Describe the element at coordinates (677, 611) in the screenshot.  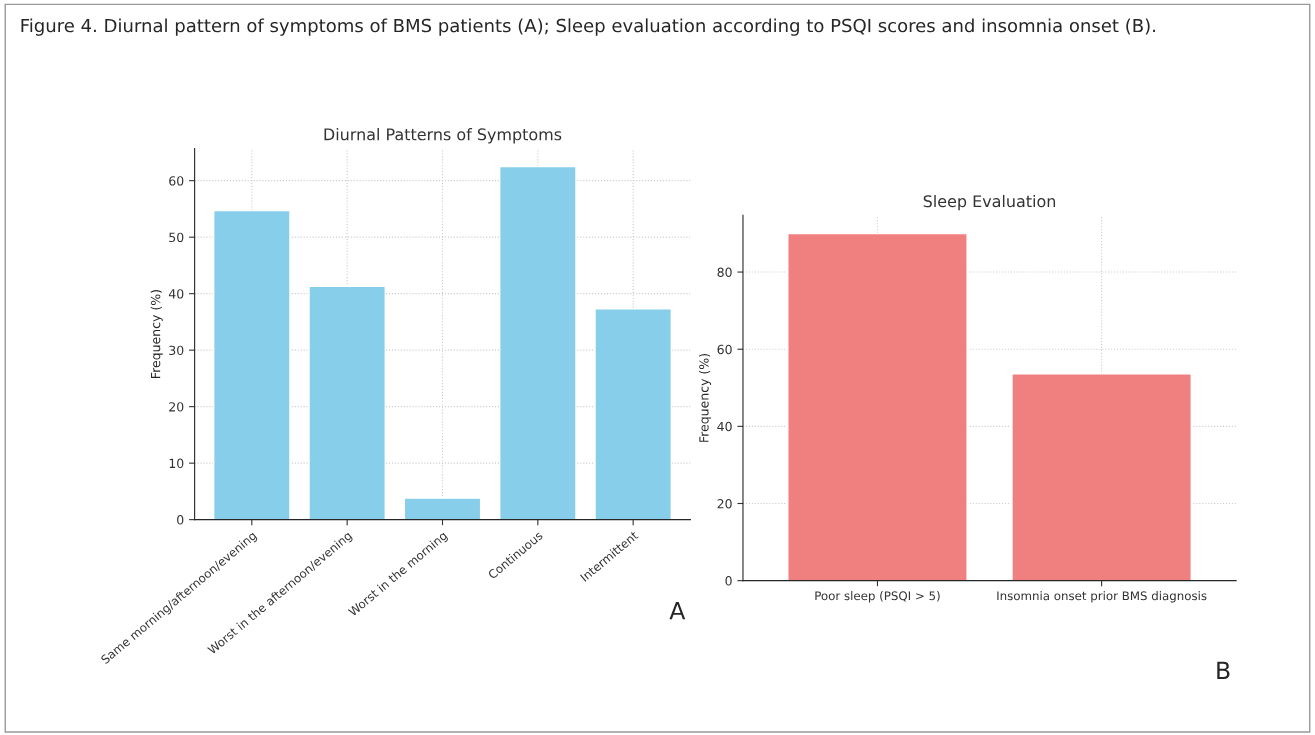
I see `text: A` at that location.